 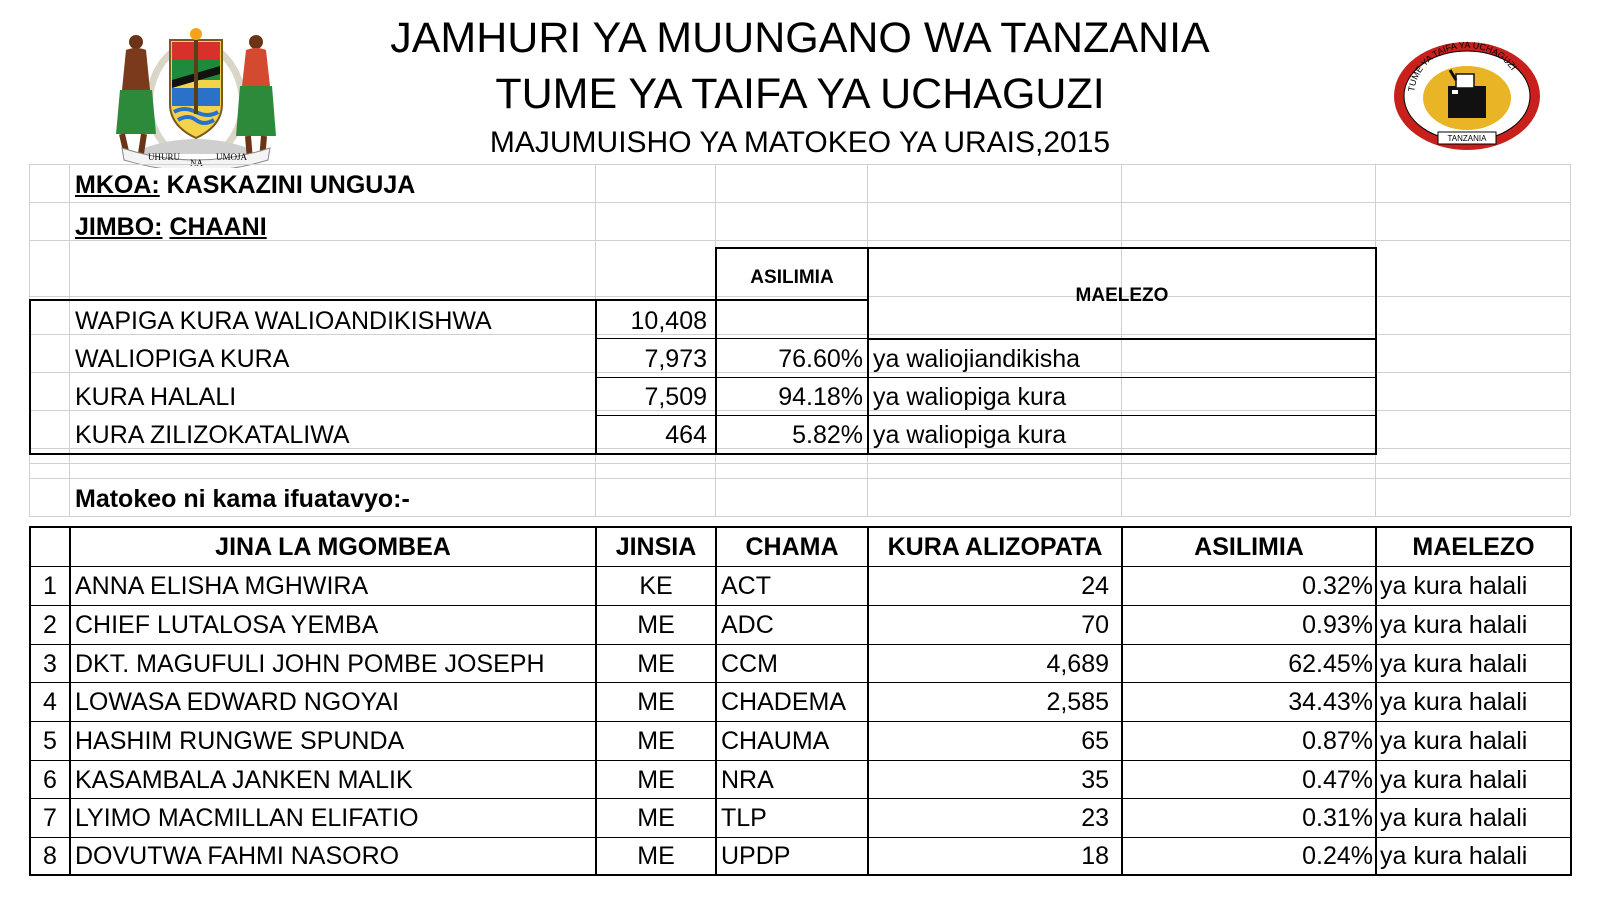 I want to click on svg-text: TANZANIA, so click(x=1468, y=138).